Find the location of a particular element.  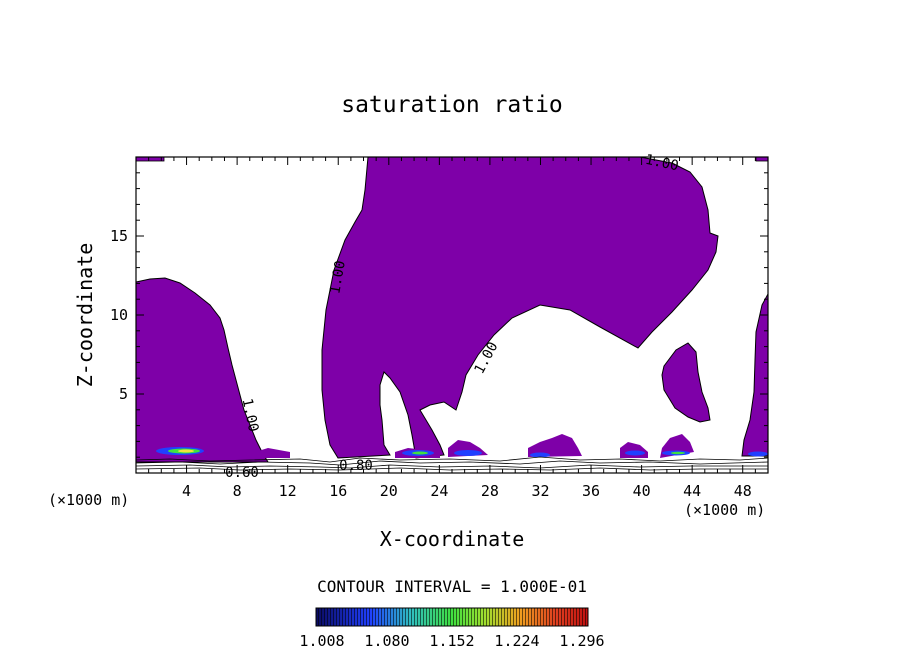

x-tick-label: 32 is located at coordinates (540, 491).